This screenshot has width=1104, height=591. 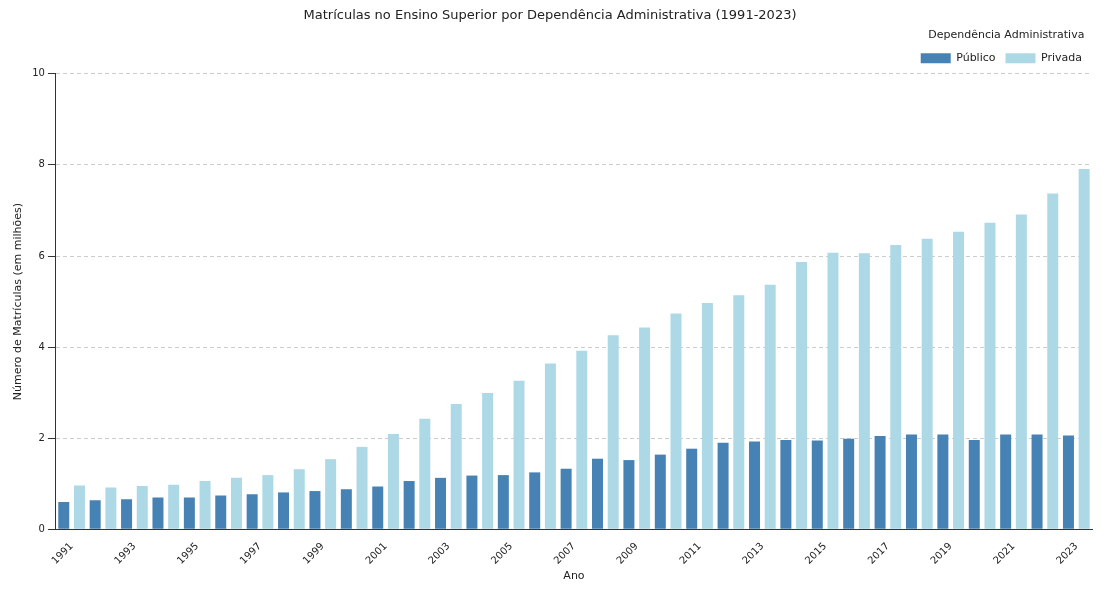 What do you see at coordinates (976, 58) in the screenshot?
I see `legend-label: Público` at bounding box center [976, 58].